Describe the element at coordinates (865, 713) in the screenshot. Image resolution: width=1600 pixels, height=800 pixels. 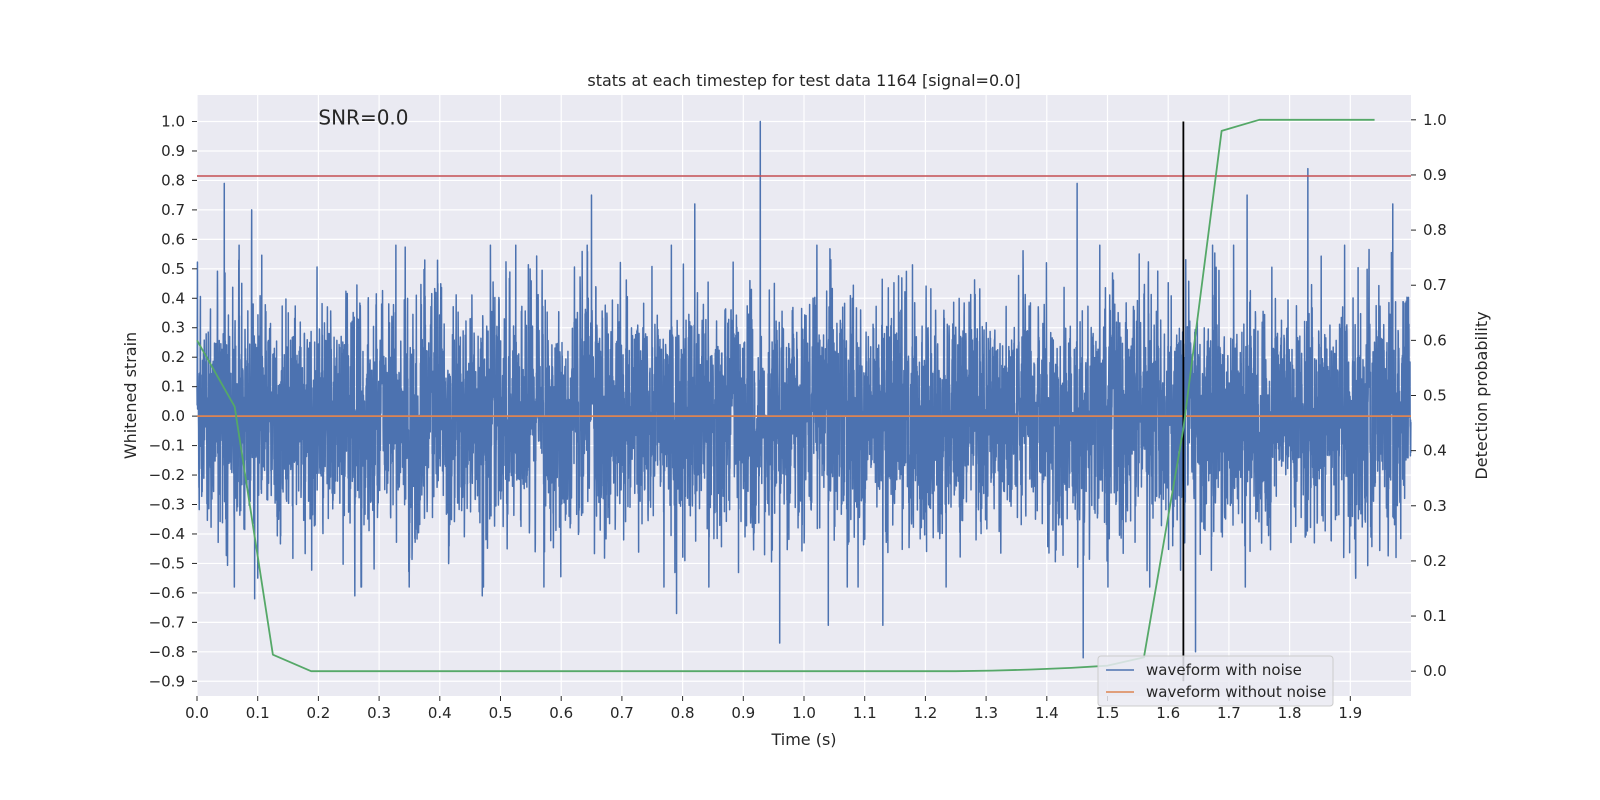
I see `x-tick-label: 1.1` at that location.